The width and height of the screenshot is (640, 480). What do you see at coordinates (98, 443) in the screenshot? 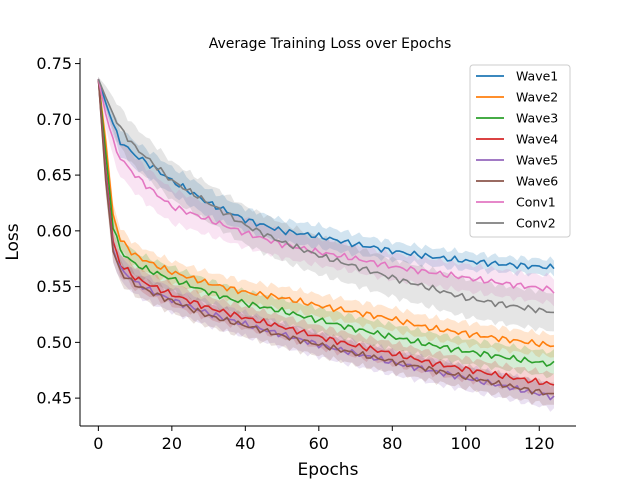
I see `x-tick-label: 0` at bounding box center [98, 443].